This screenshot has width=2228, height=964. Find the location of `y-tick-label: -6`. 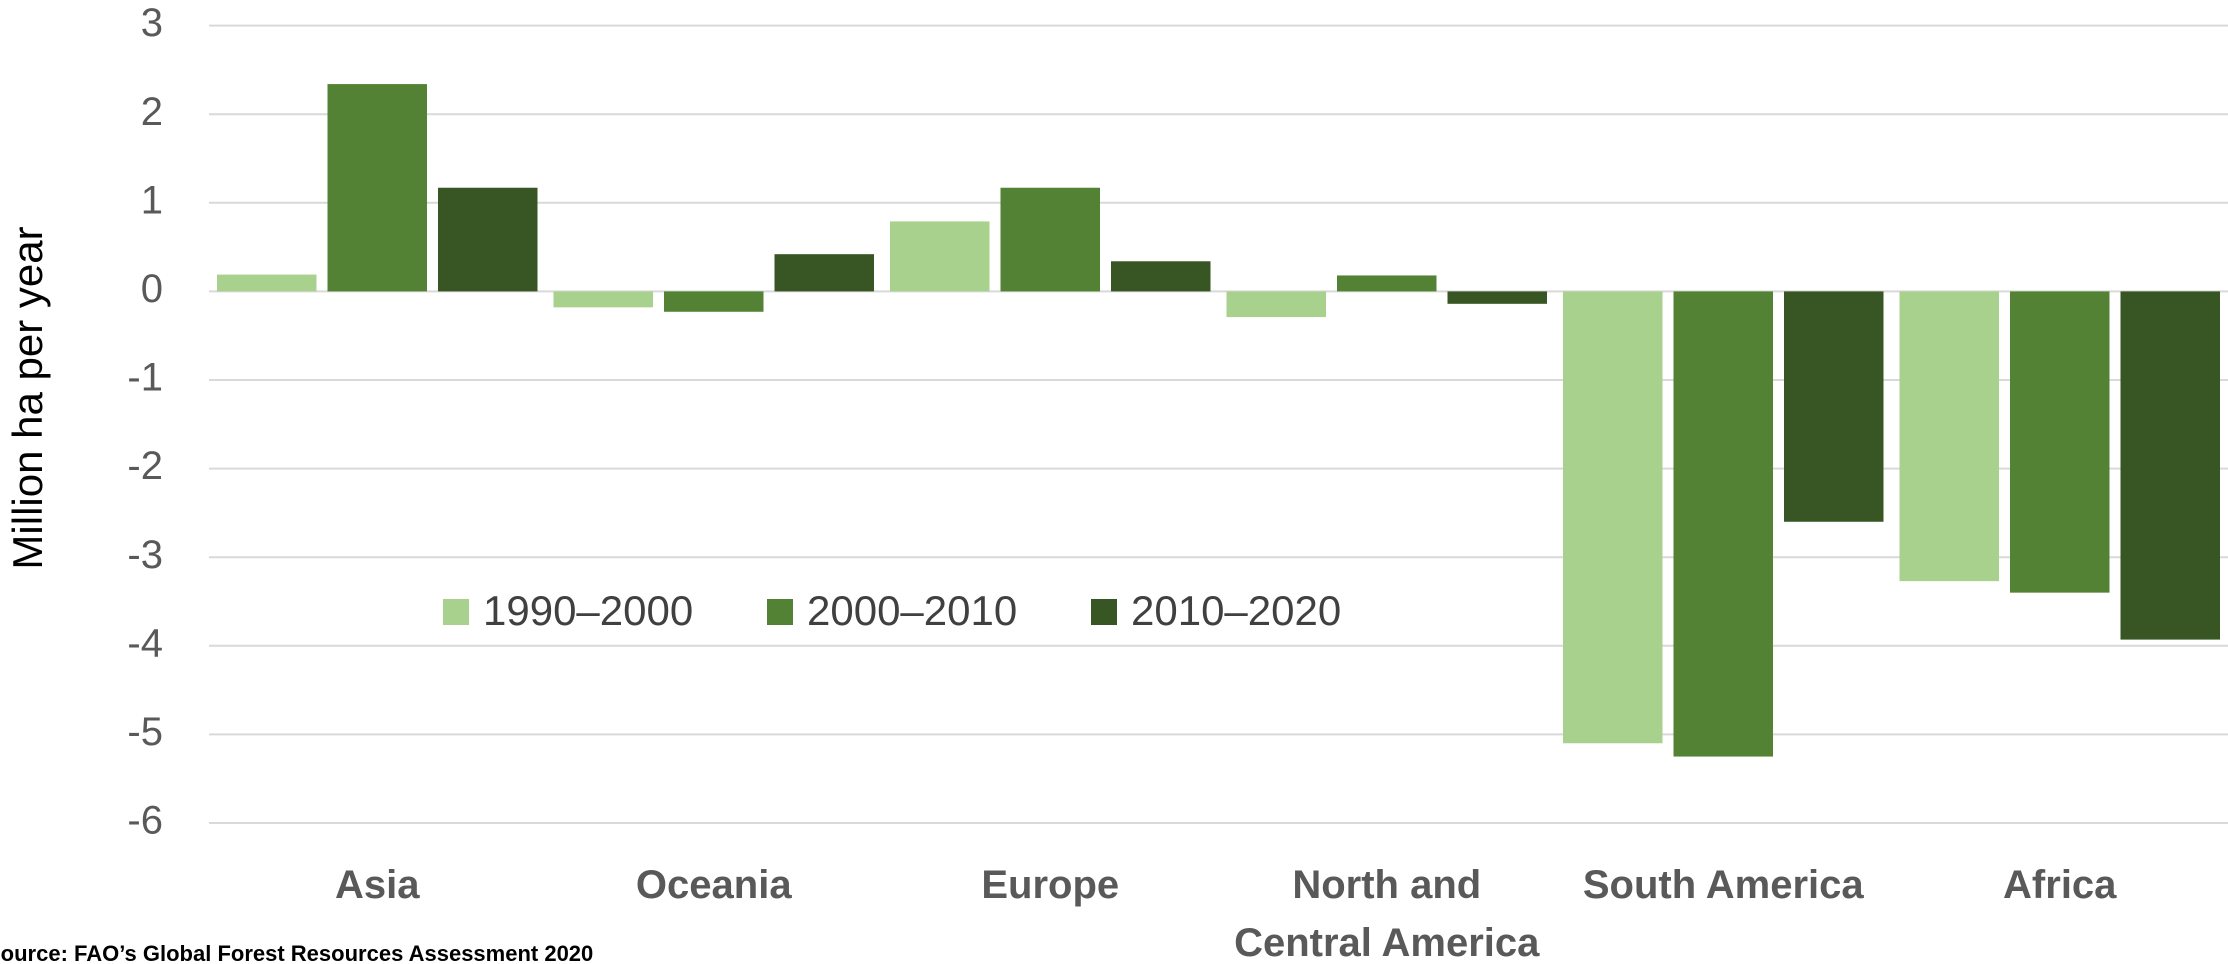

y-tick-label: -6 is located at coordinates (145, 821).